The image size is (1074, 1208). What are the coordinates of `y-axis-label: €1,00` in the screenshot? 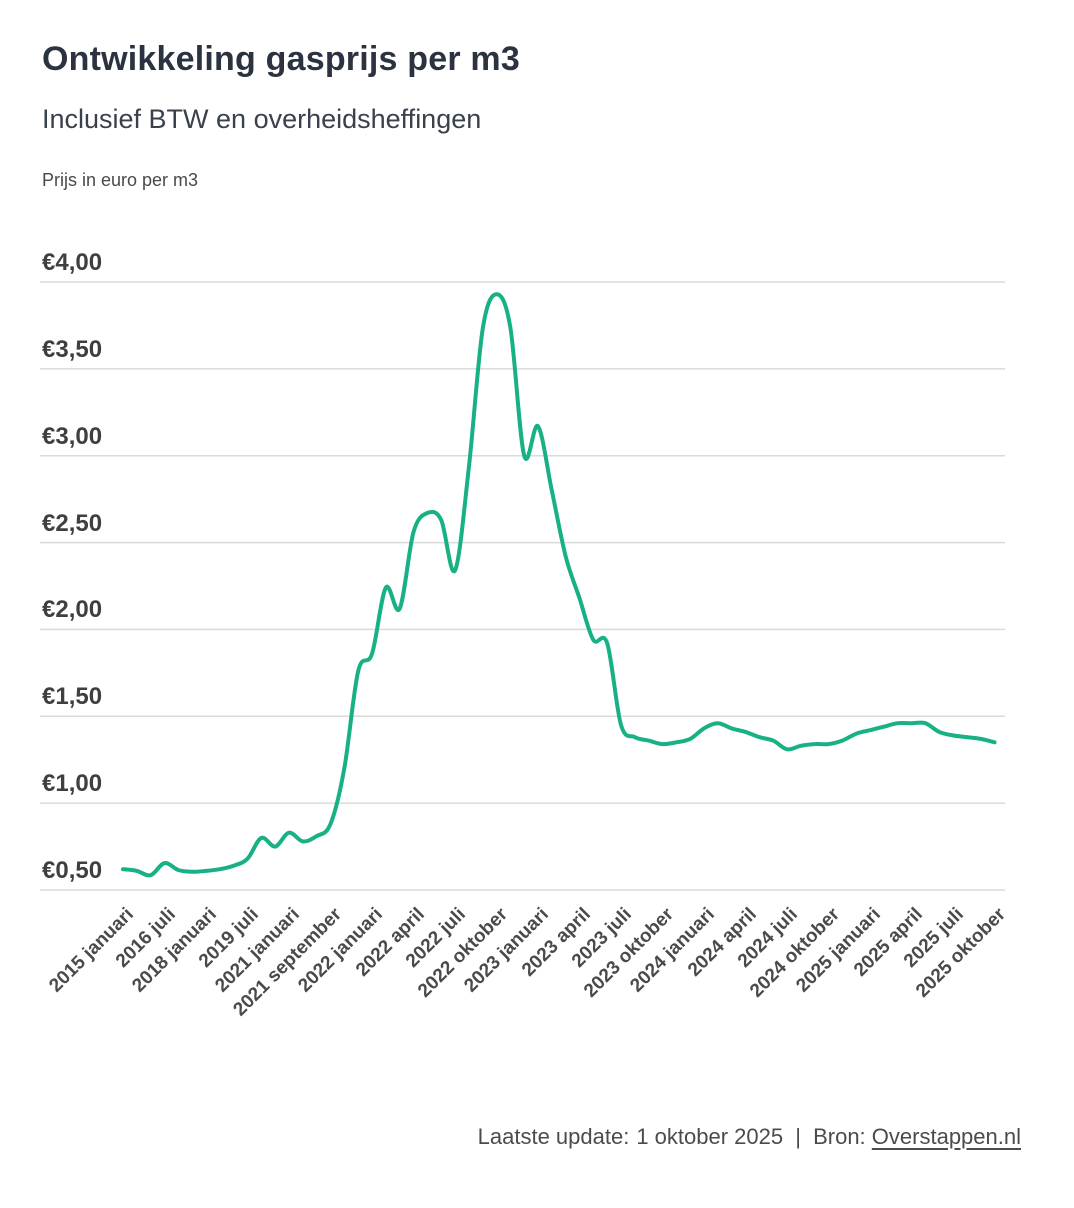 It's located at (72, 784).